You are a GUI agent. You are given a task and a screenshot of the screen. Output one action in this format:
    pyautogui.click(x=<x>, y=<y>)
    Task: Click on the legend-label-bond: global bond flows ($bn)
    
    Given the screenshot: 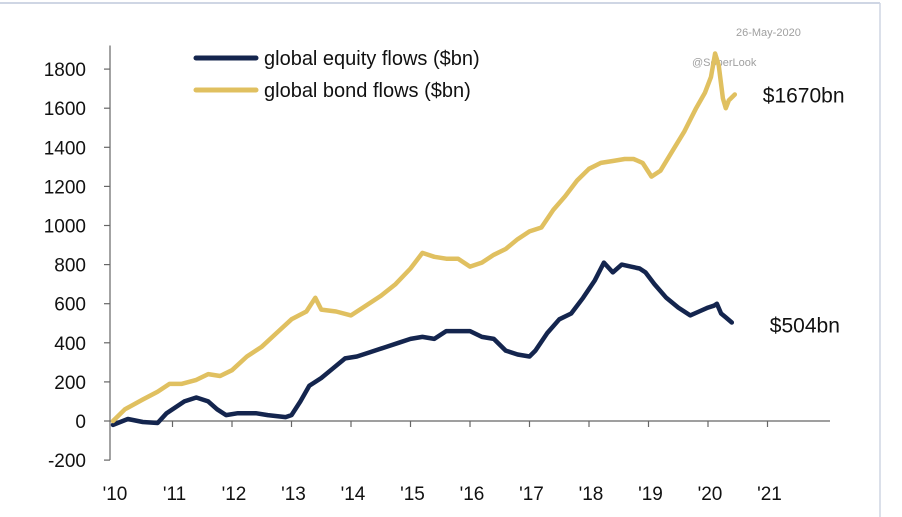 What is the action you would take?
    pyautogui.click(x=367, y=91)
    